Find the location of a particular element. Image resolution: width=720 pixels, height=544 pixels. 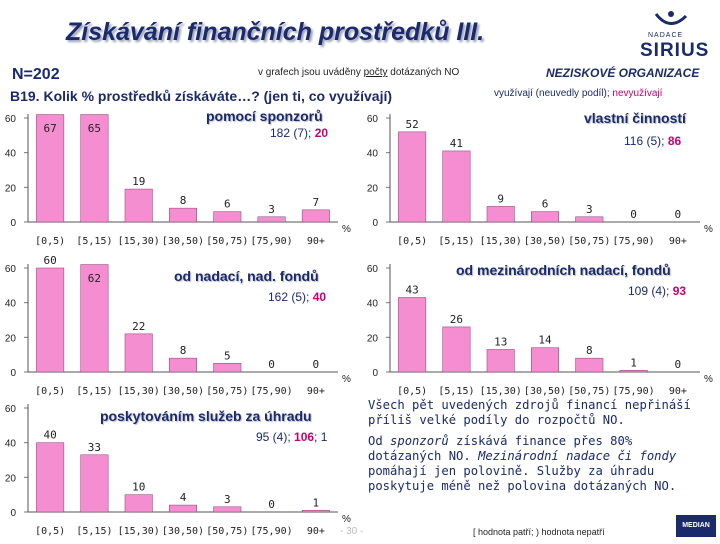

nadace-sirius-logo: NADACE SIRIUS is located at coordinates (672, 36).